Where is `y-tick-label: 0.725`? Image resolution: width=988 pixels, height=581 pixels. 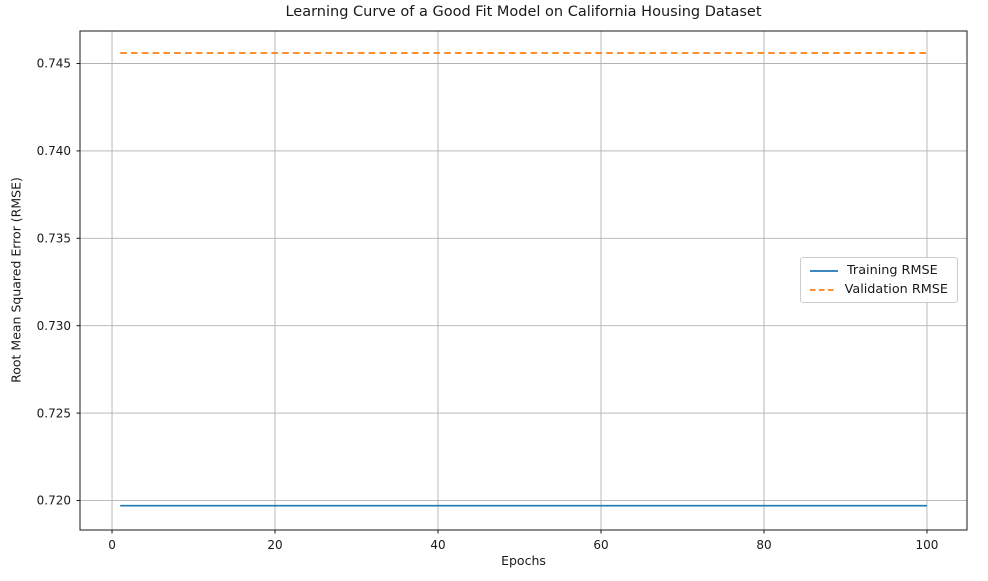
y-tick-label: 0.725 is located at coordinates (54, 413).